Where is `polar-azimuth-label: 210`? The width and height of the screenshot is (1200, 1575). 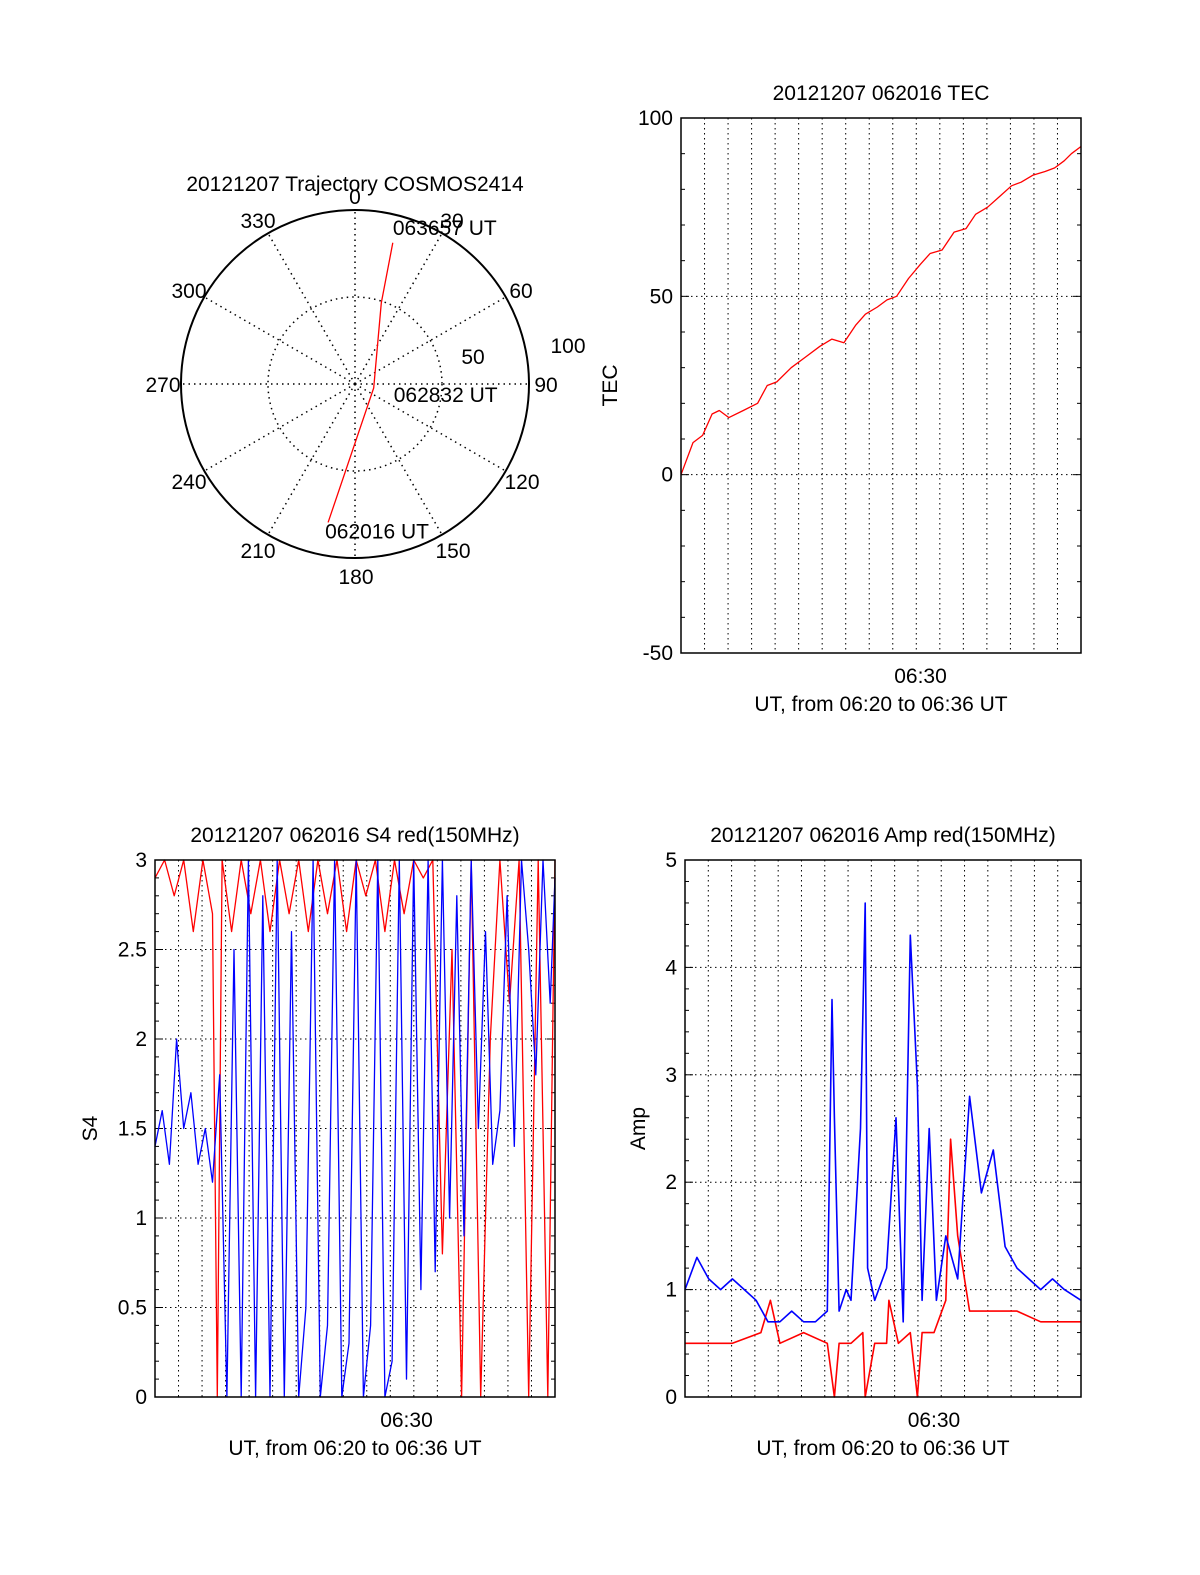
polar-azimuth-label: 210 is located at coordinates (257, 551).